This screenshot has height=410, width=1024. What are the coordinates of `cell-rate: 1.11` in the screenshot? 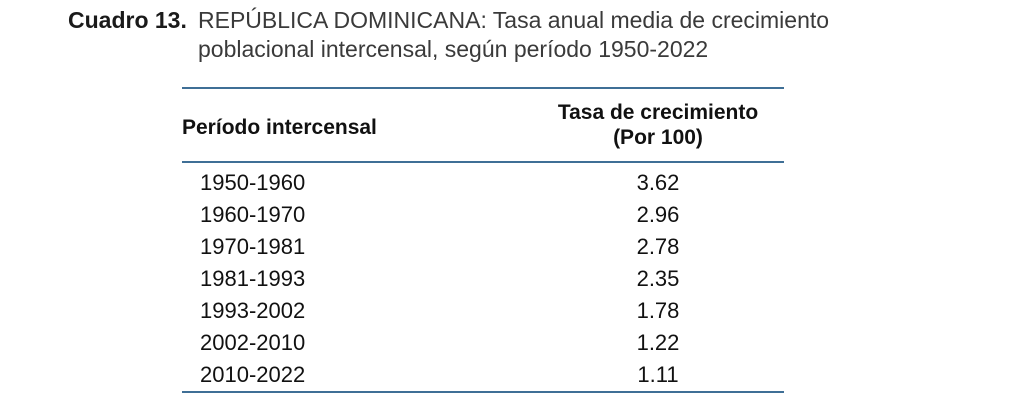 It's located at (658, 374).